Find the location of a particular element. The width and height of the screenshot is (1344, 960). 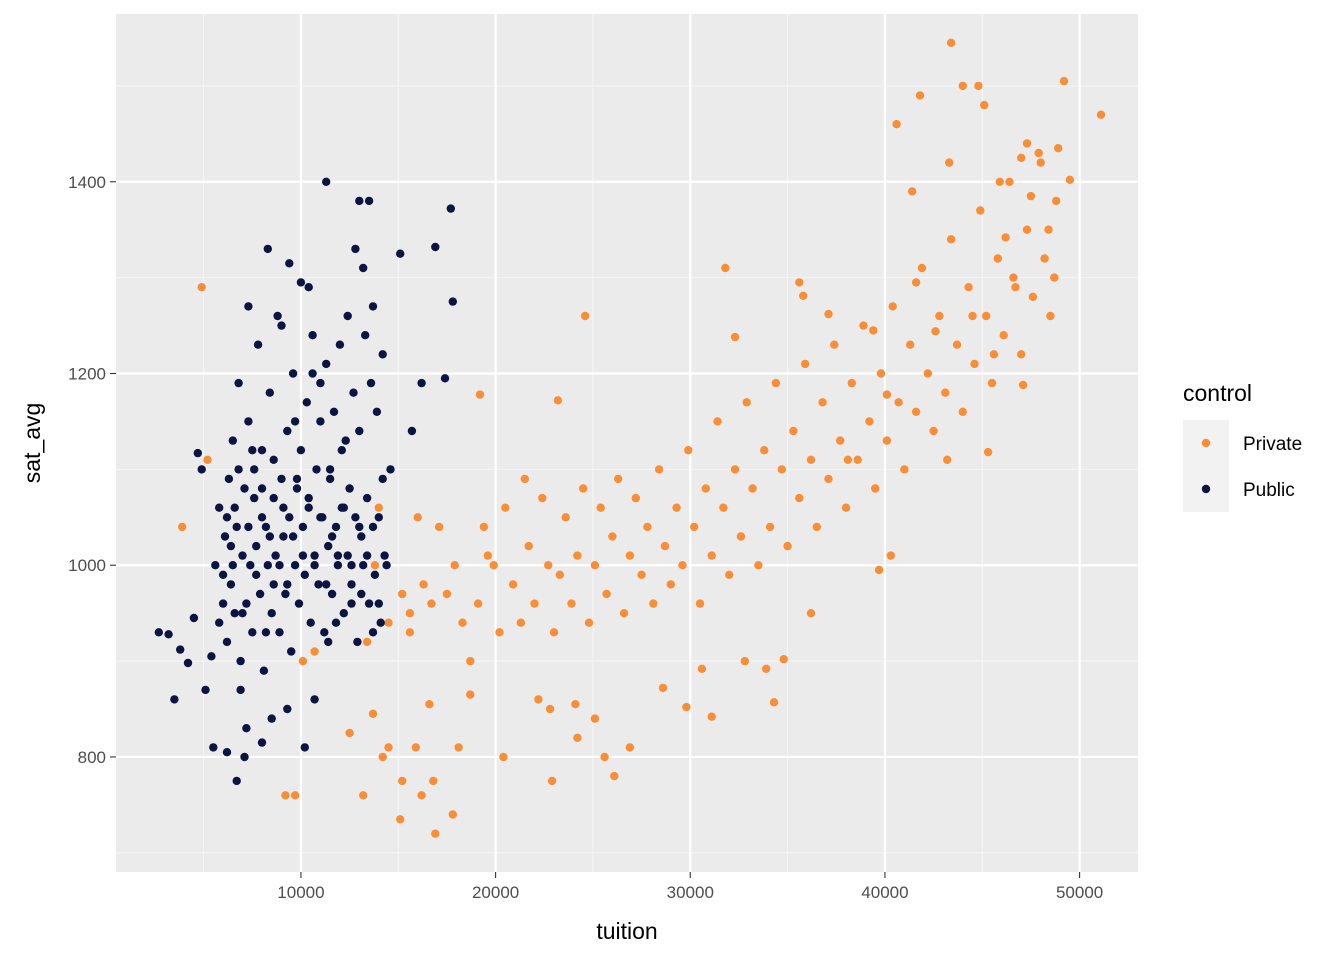

legend-label-private: Private is located at coordinates (1272, 444).